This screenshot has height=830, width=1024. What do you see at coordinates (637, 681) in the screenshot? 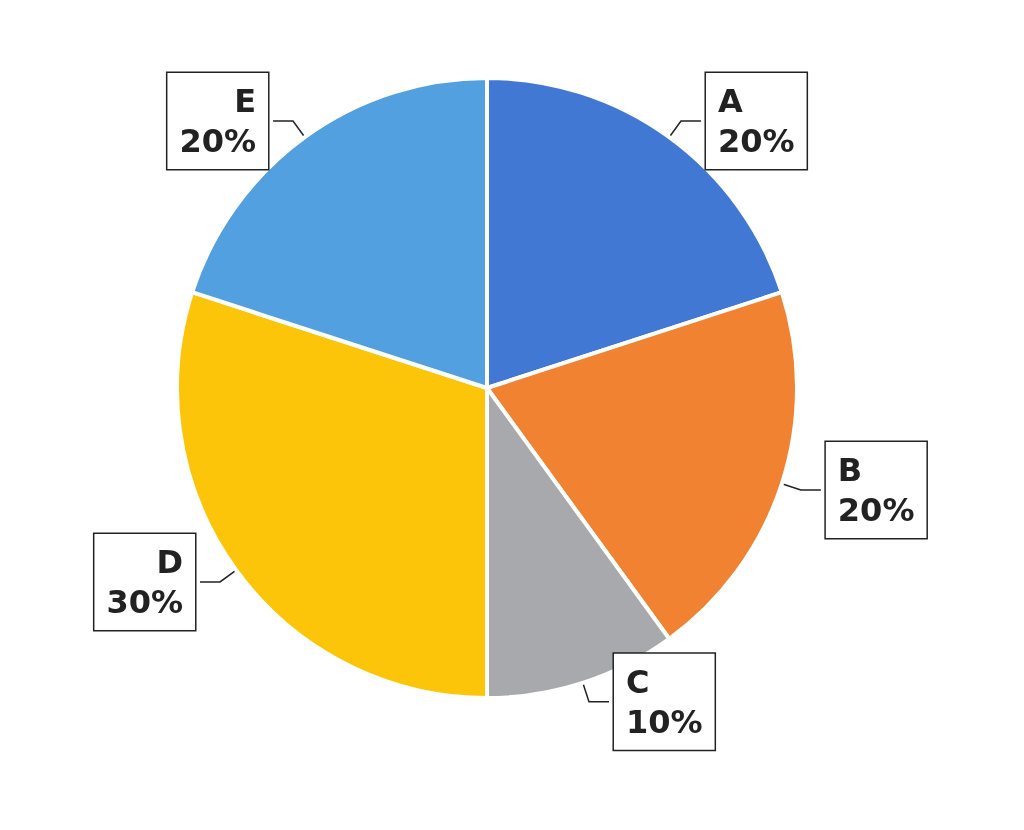
I see `slice-label: C` at bounding box center [637, 681].